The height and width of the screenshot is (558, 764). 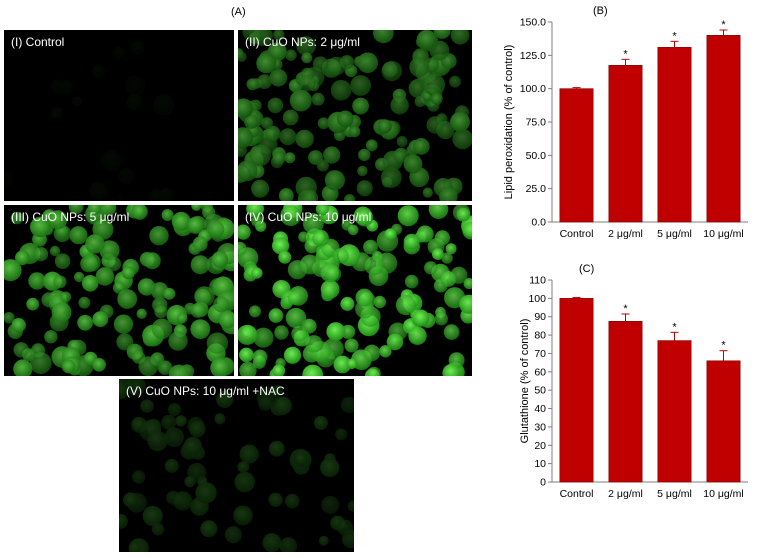 What do you see at coordinates (540, 446) in the screenshot?
I see `y-tick-label: 20` at bounding box center [540, 446].